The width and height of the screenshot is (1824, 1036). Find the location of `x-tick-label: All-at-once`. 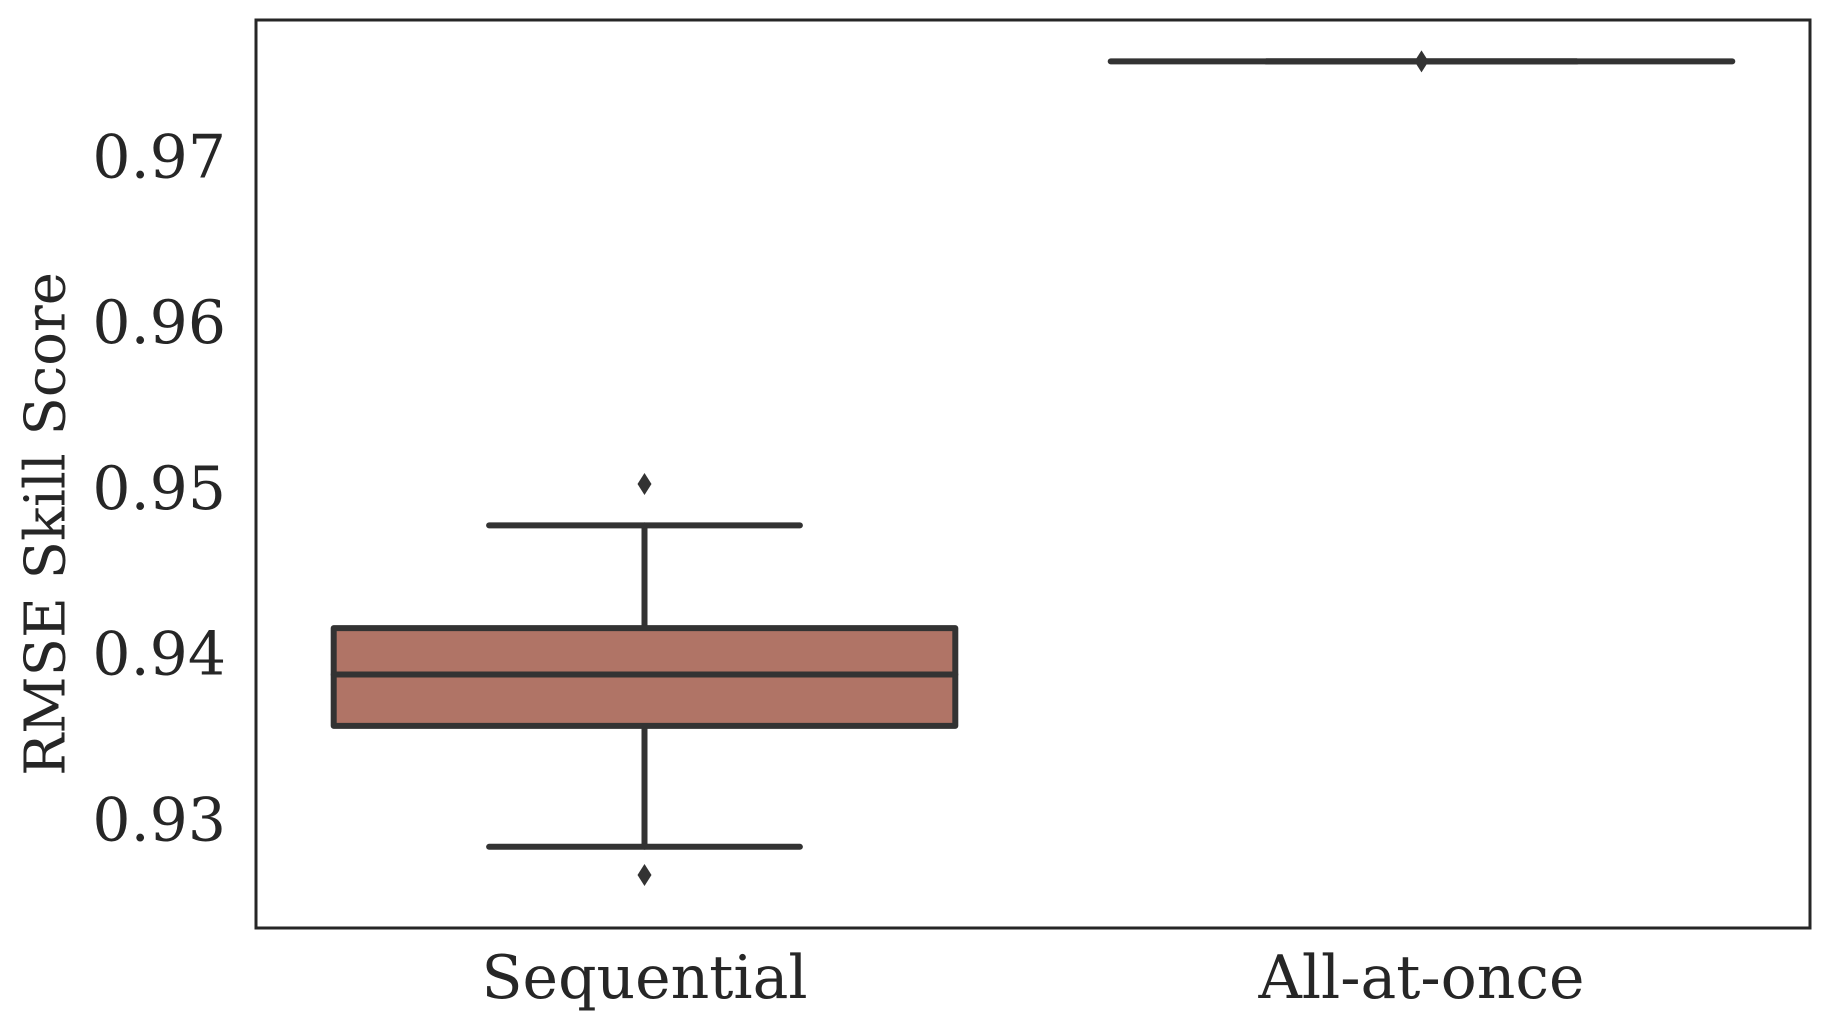

x-tick-label: All-at-once is located at coordinates (1420, 978).